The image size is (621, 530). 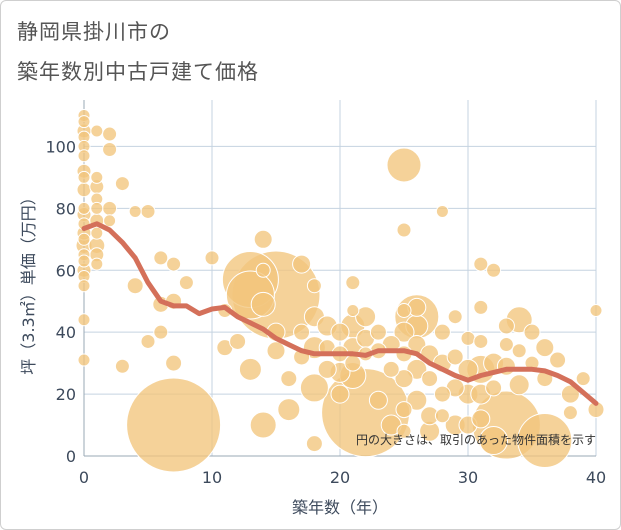 What do you see at coordinates (212, 477) in the screenshot?
I see `x-tick-label: 10` at bounding box center [212, 477].